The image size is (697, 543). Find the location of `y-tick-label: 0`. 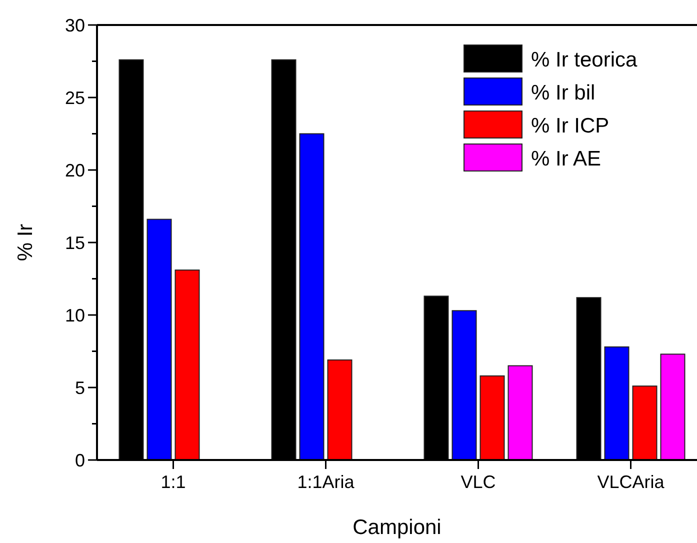

y-tick-label: 0 is located at coordinates (79, 460).